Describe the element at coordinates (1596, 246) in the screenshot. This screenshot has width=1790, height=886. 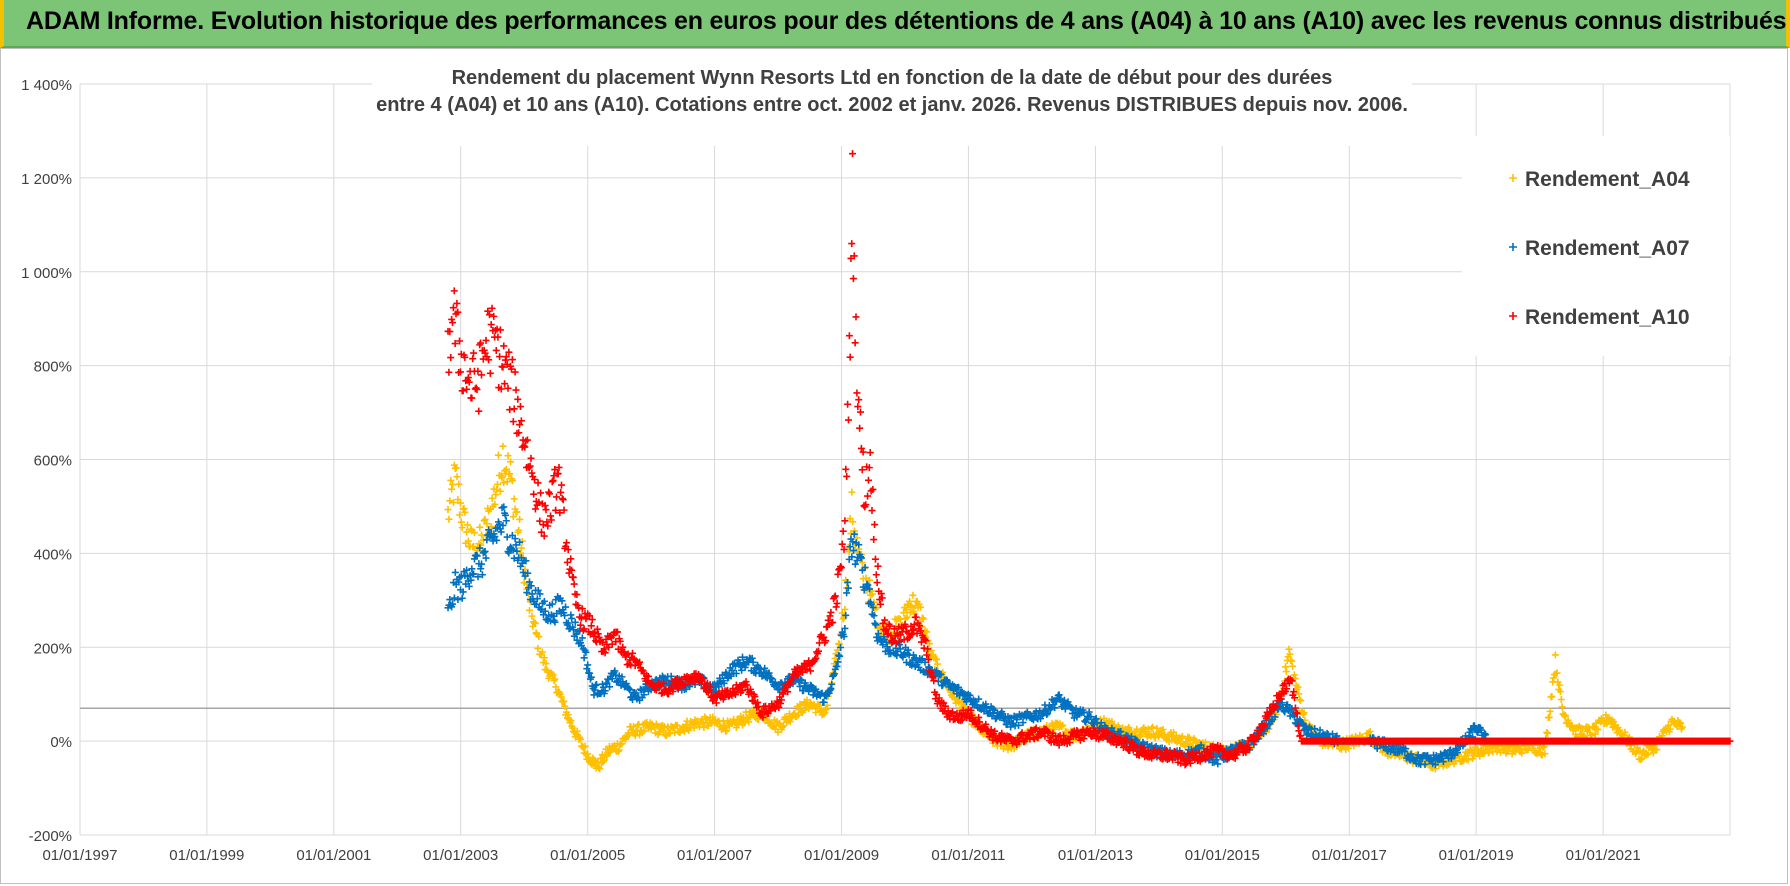
I see `legend: Rendement_A04 Rendement_A07 Rendement_A10` at that location.